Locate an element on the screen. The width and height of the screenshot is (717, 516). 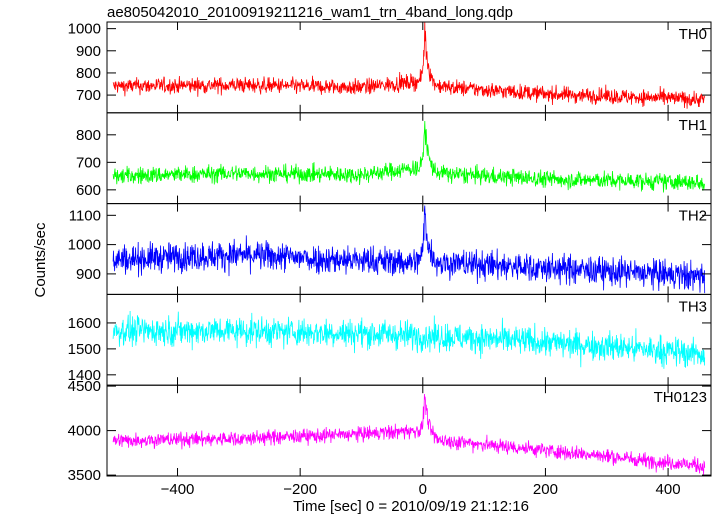
x-tick-label: 400 is located at coordinates (668, 489).